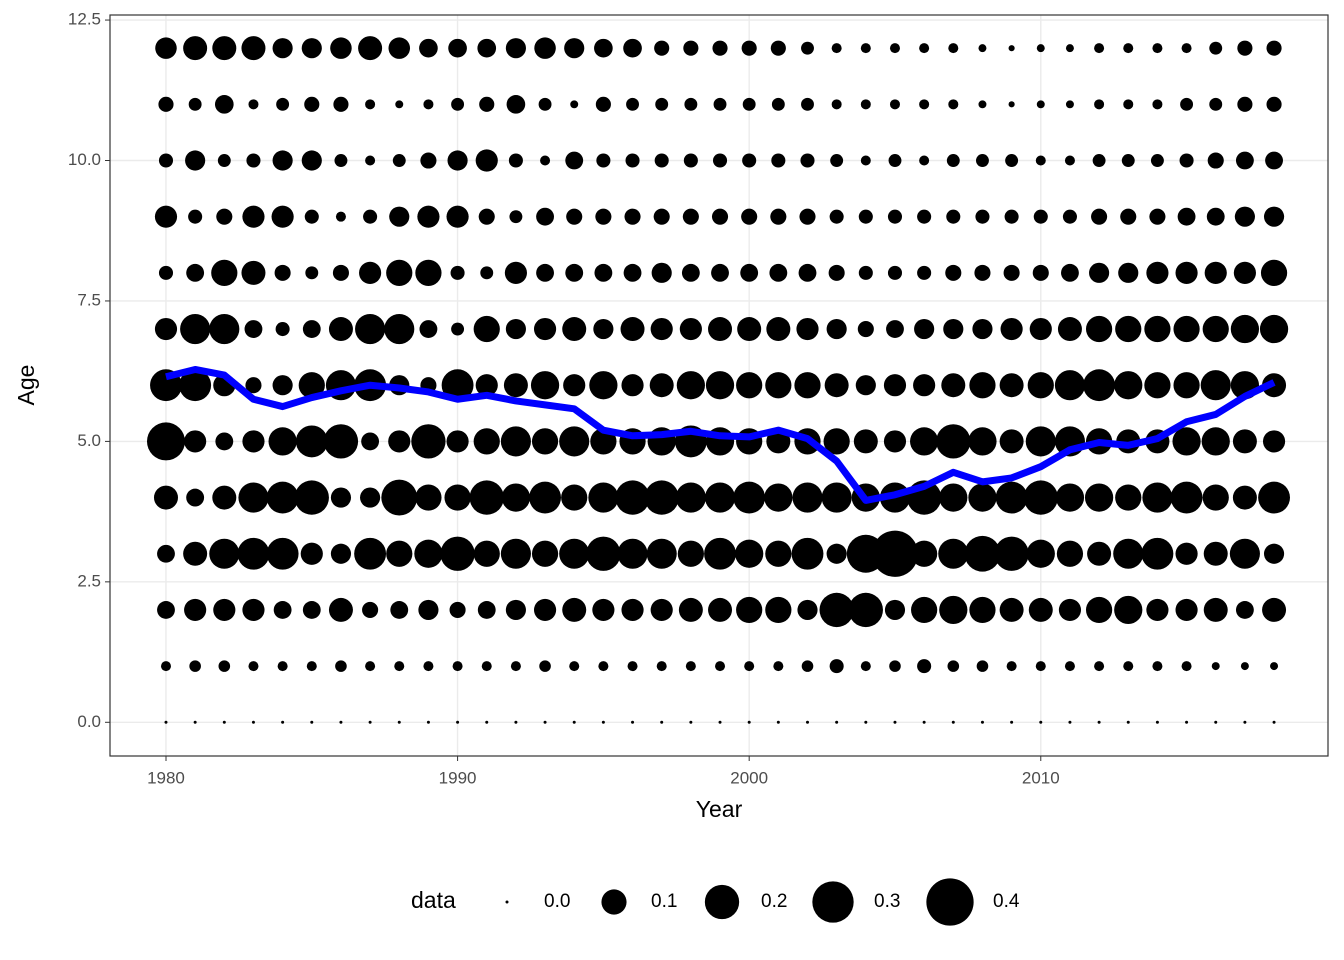  Describe the element at coordinates (89, 299) in the screenshot. I see `y-tick-label: 7.5` at that location.